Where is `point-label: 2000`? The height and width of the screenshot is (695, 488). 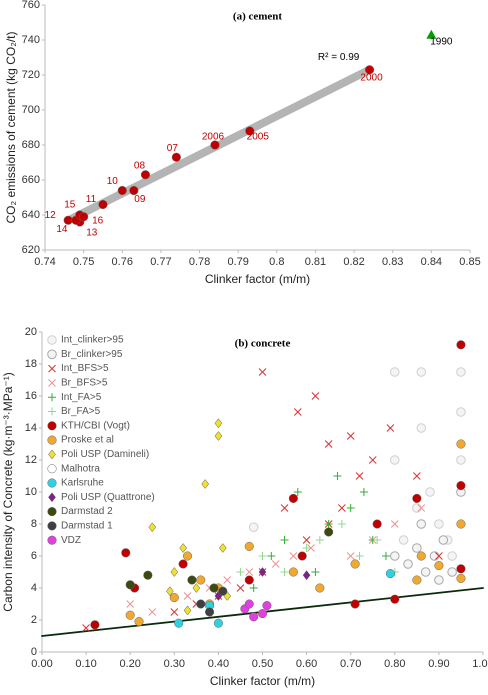 point-label: 2000 is located at coordinates (371, 77).